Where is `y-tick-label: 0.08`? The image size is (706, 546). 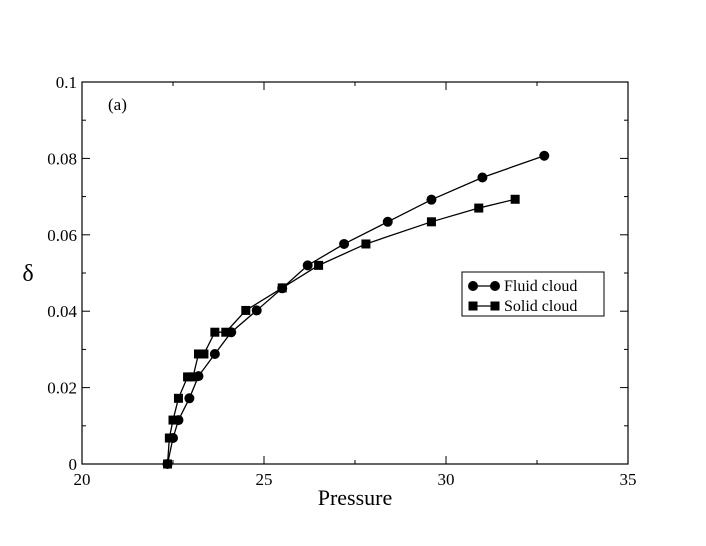
y-tick-label: 0.08 is located at coordinates (62, 158).